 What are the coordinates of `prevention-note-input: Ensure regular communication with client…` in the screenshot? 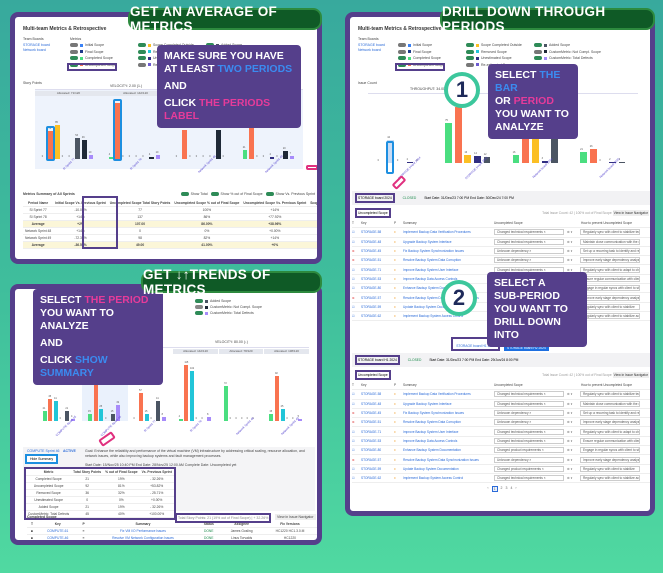 It's located at (610, 278).